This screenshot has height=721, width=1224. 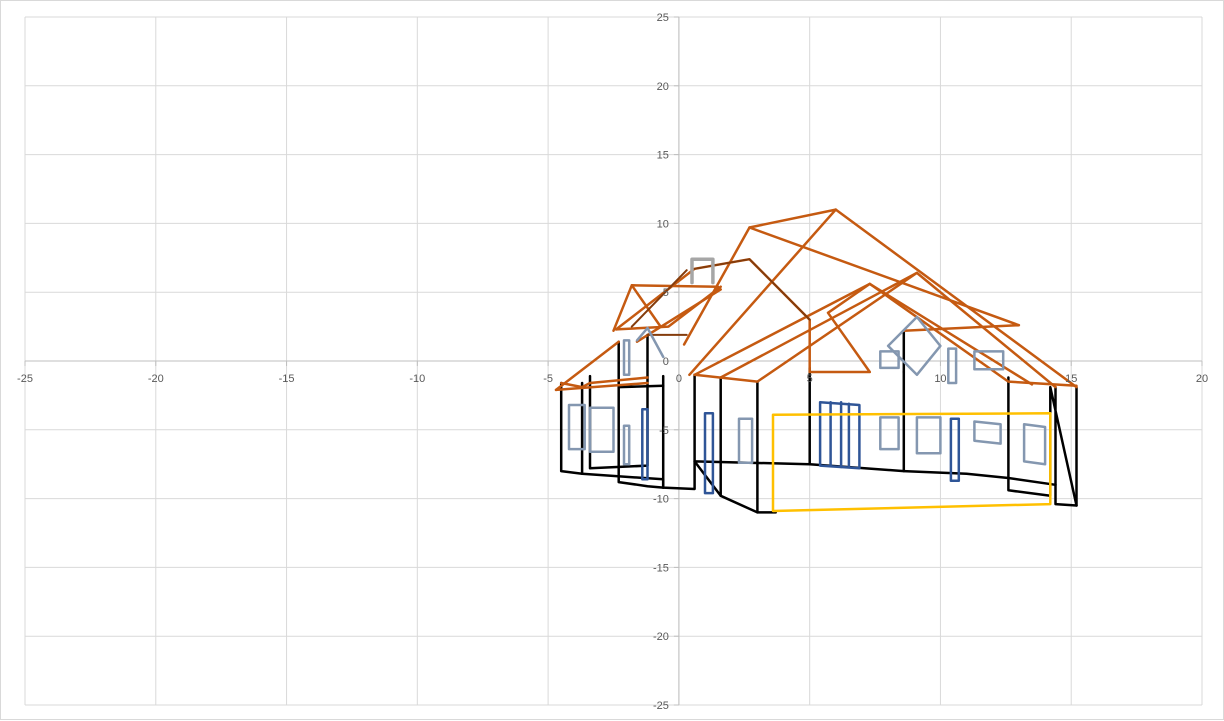 I want to click on x-tick-label: -5, so click(x=548, y=379).